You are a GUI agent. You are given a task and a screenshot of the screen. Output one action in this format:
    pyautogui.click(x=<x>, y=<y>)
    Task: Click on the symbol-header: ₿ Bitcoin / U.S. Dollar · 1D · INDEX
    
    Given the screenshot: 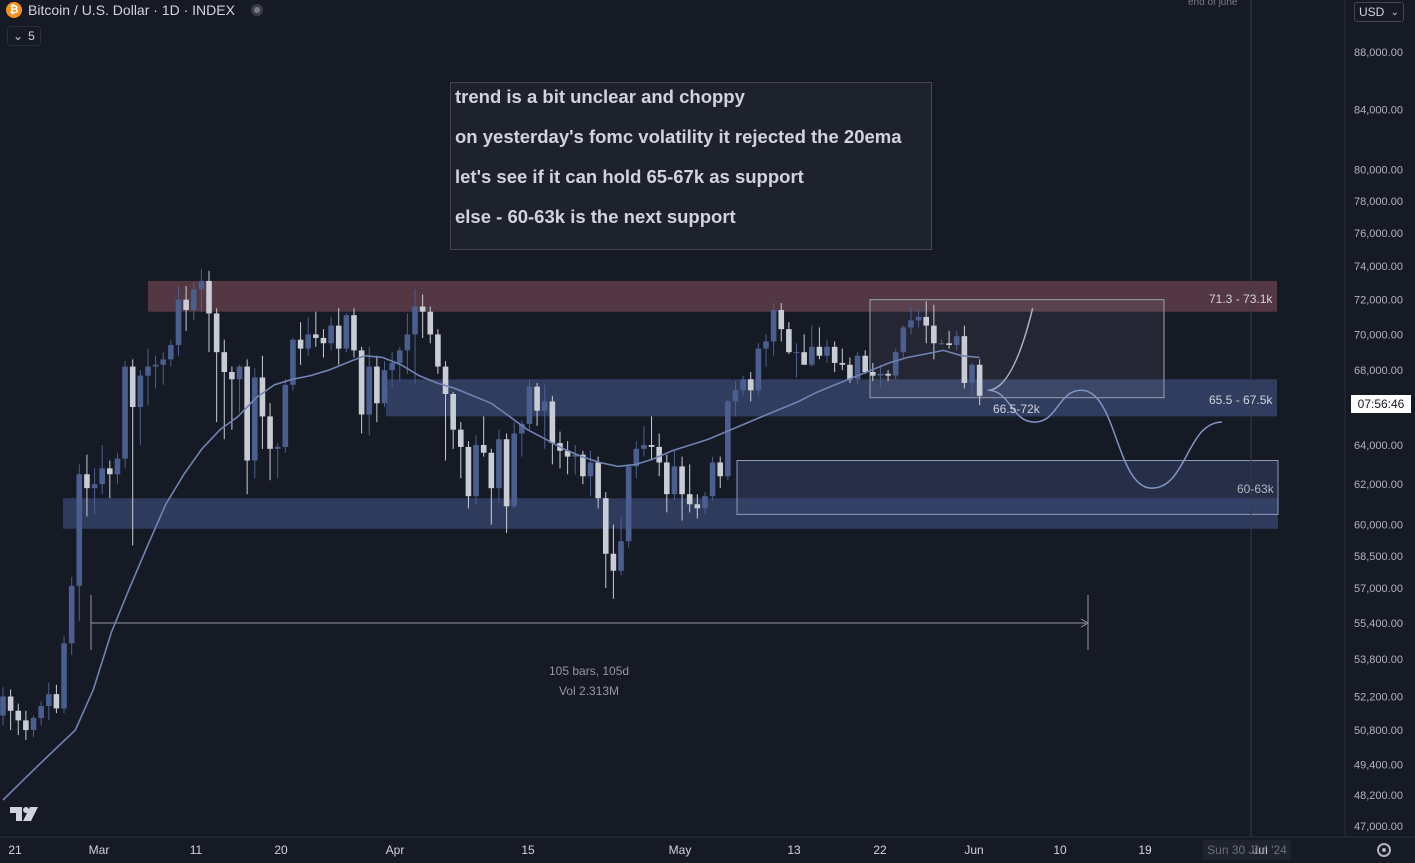 What is the action you would take?
    pyautogui.click(x=134, y=10)
    